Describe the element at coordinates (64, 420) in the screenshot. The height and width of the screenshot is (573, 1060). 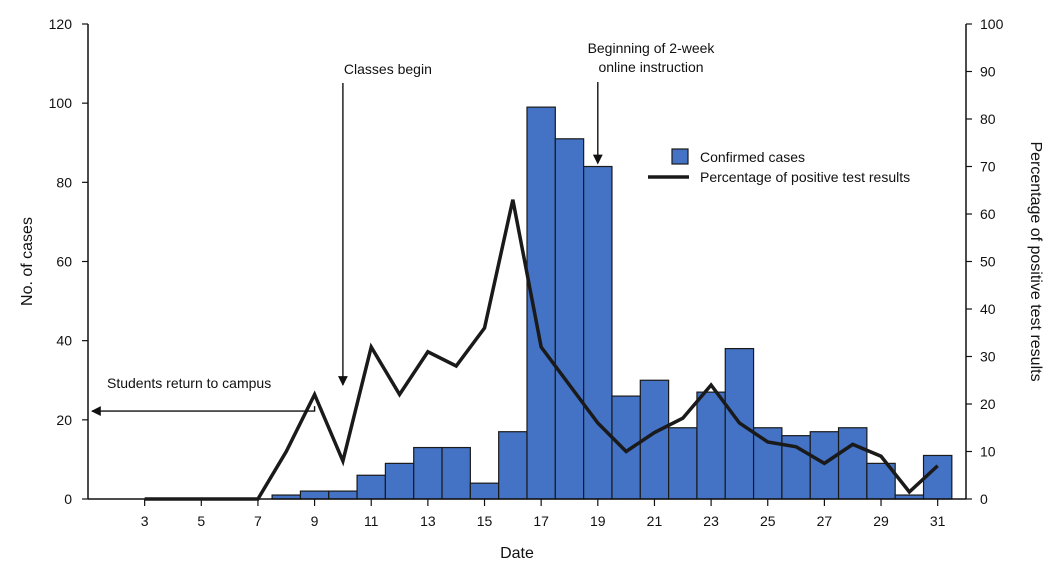
I see `y-tick-label-20: 20` at that location.